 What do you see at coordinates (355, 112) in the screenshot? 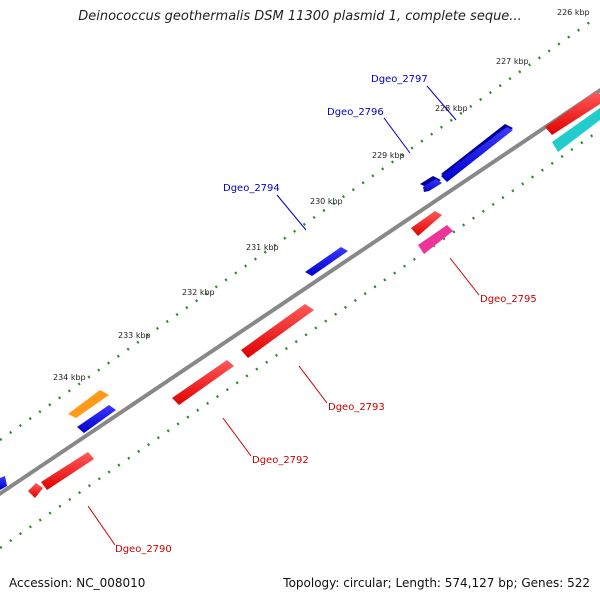
I see `label-dgeo-2796: Dgeo_2796` at bounding box center [355, 112].